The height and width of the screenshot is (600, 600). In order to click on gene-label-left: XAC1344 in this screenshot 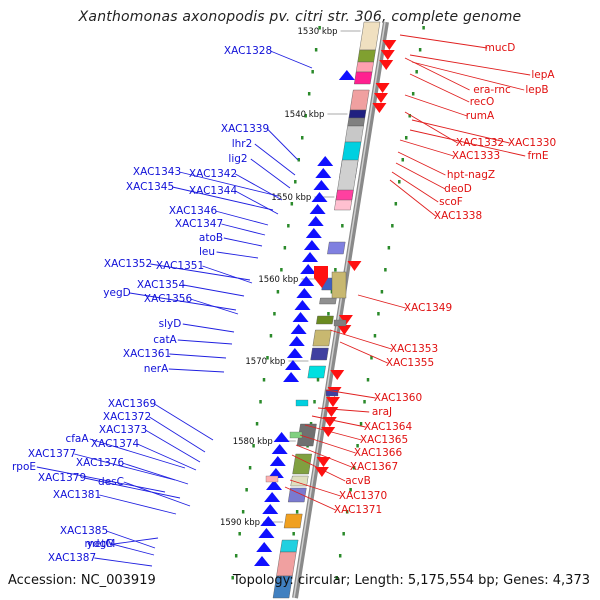, I will do `click(213, 191)`.